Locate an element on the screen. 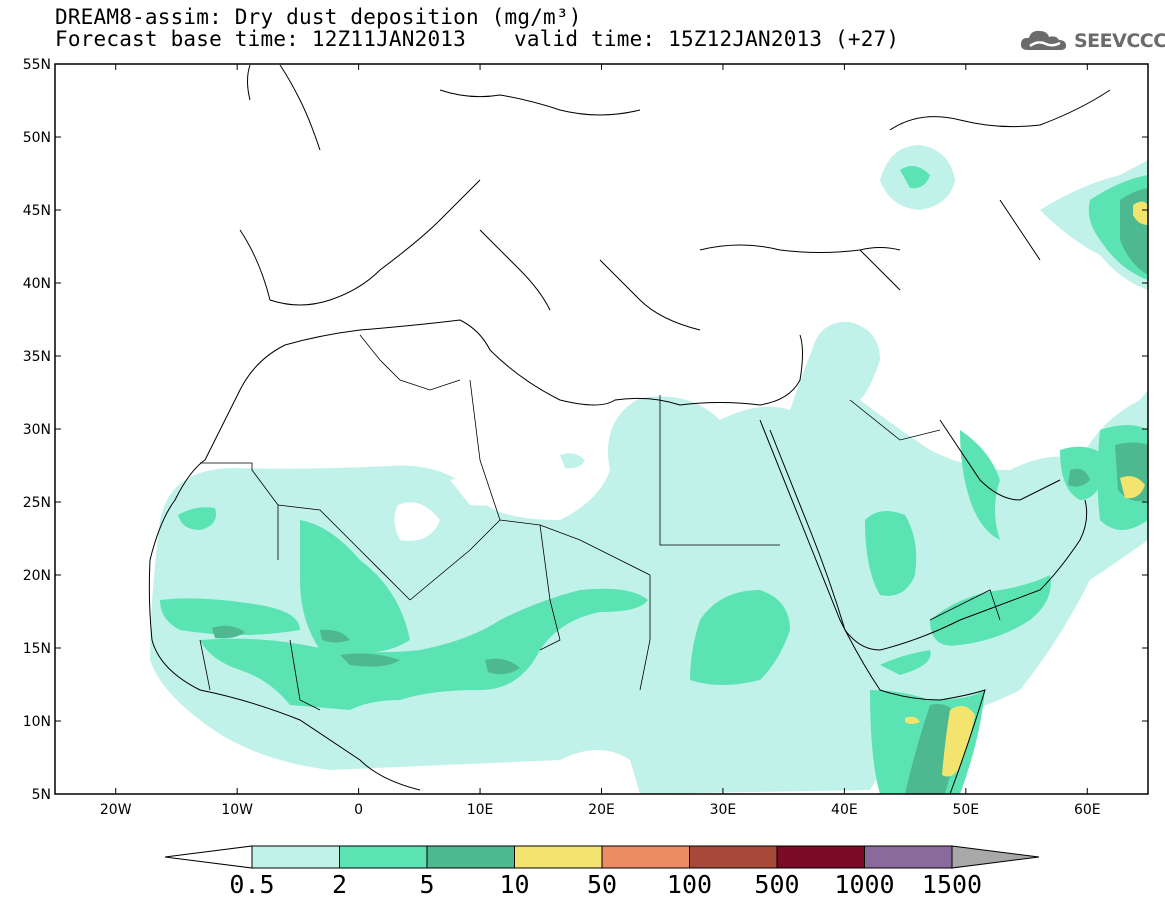  lat-tick-label: 35N is located at coordinates (37, 357).